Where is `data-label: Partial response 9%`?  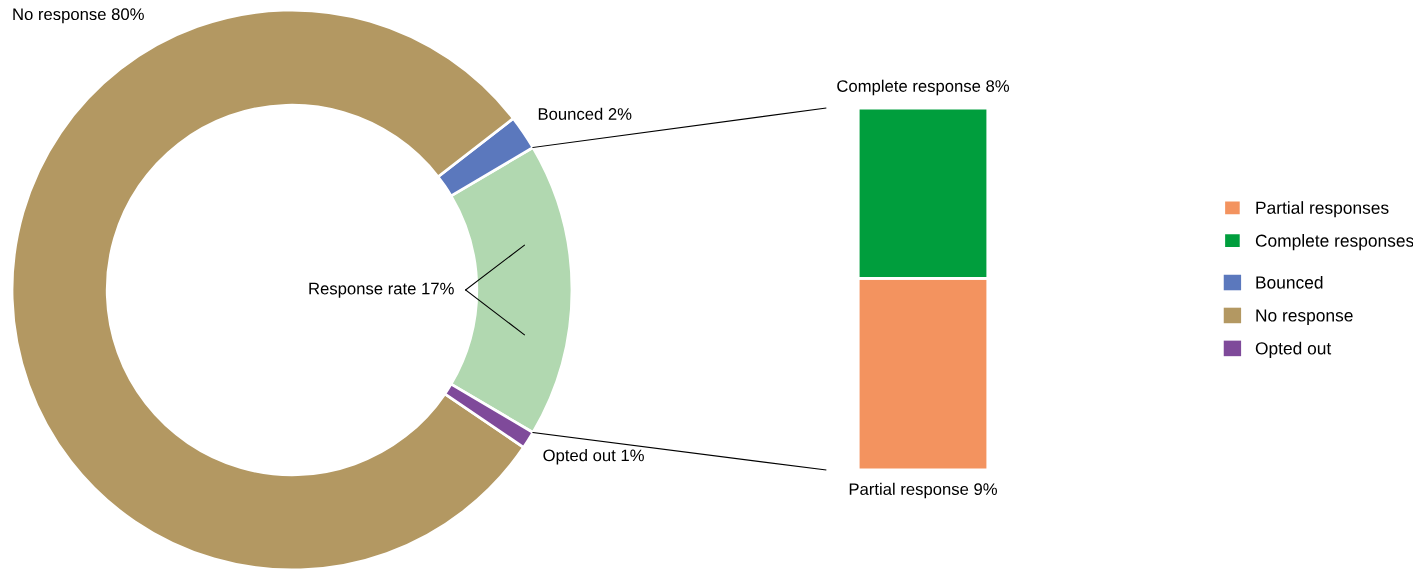
data-label: Partial response 9% is located at coordinates (923, 490).